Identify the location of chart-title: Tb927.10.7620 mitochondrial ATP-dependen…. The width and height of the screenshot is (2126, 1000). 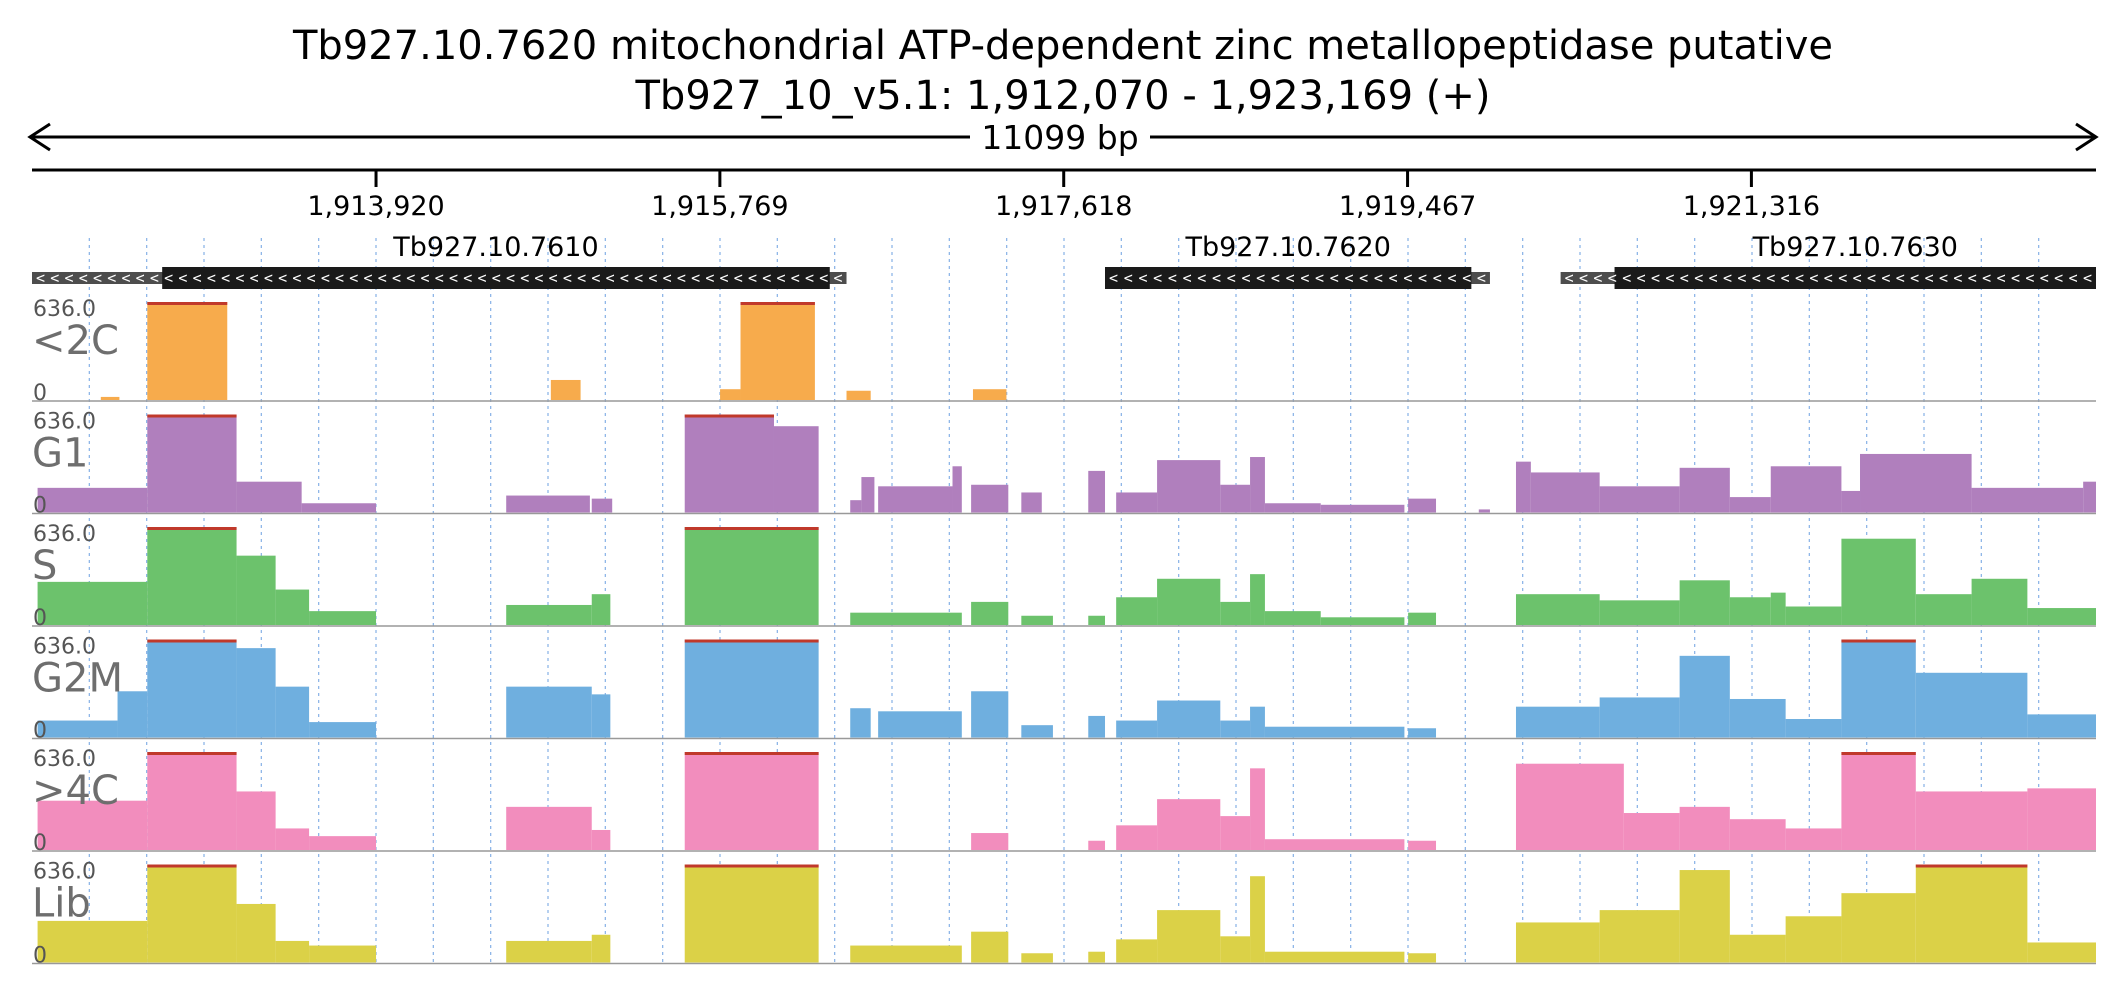
(1062, 46).